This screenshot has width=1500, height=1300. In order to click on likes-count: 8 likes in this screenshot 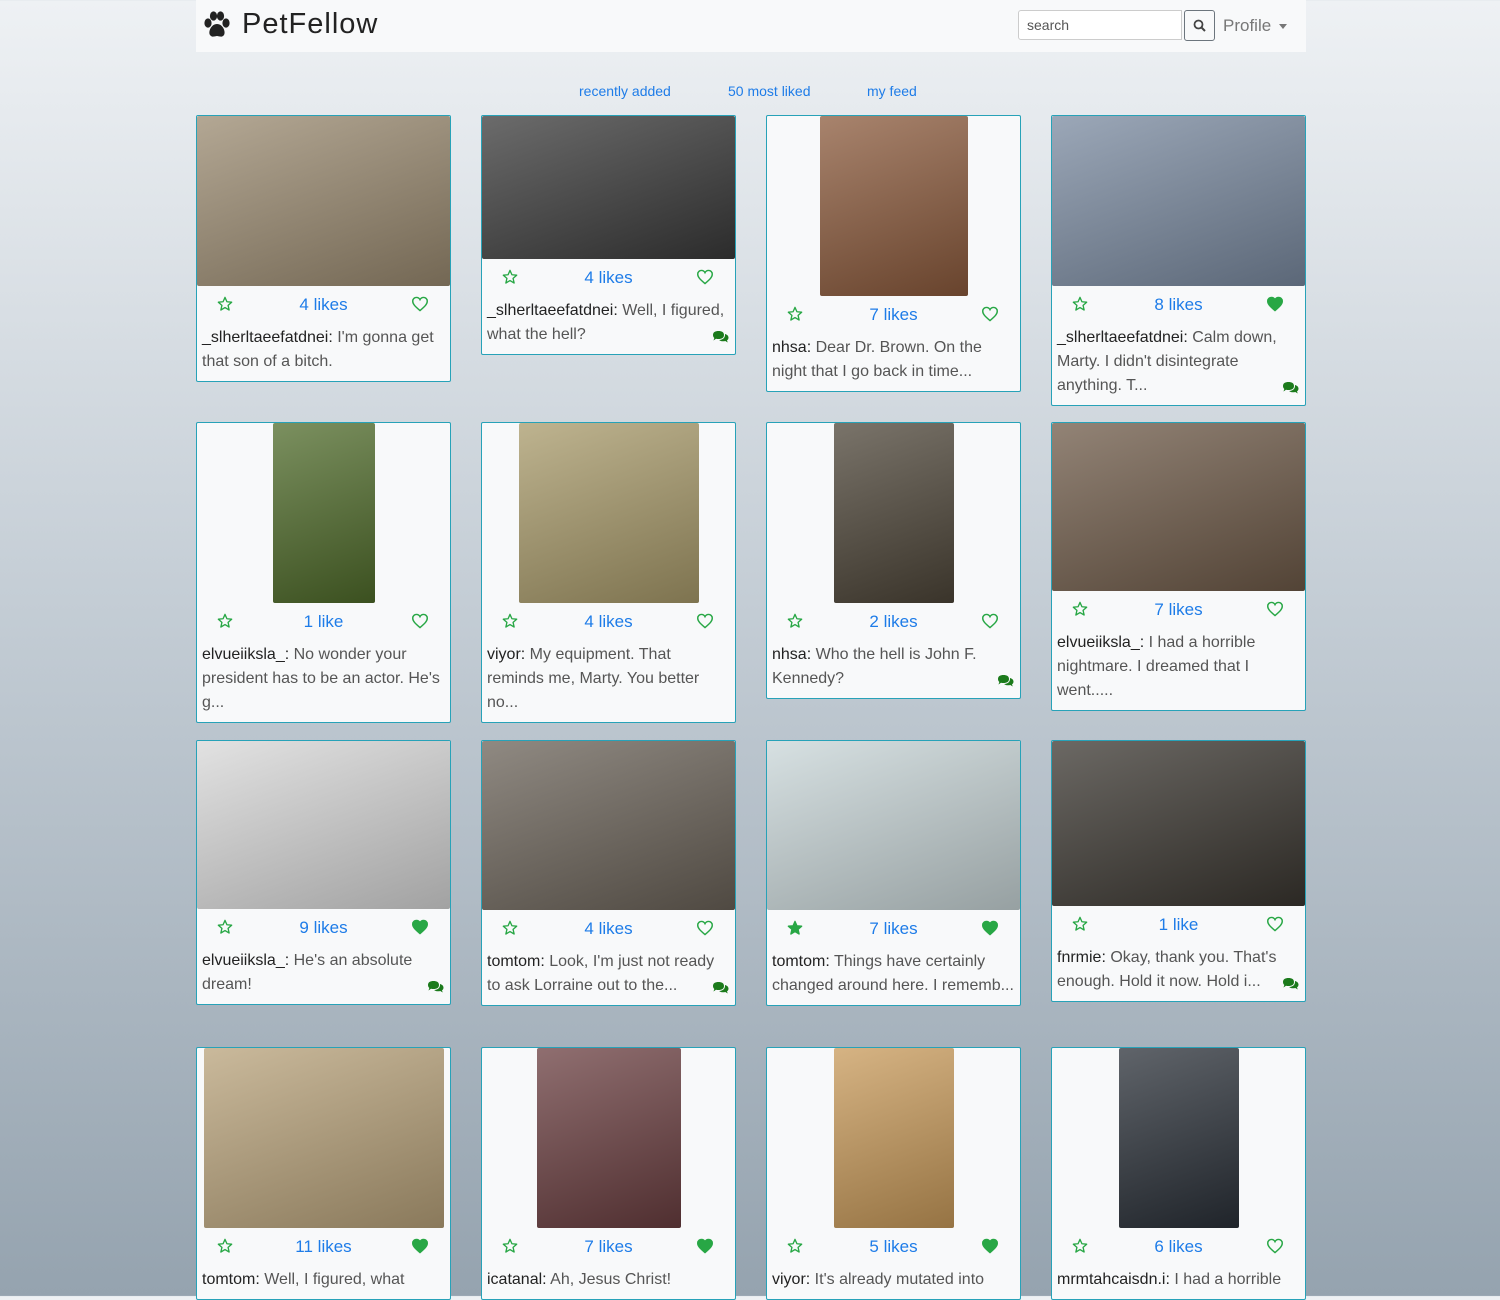, I will do `click(1178, 304)`.